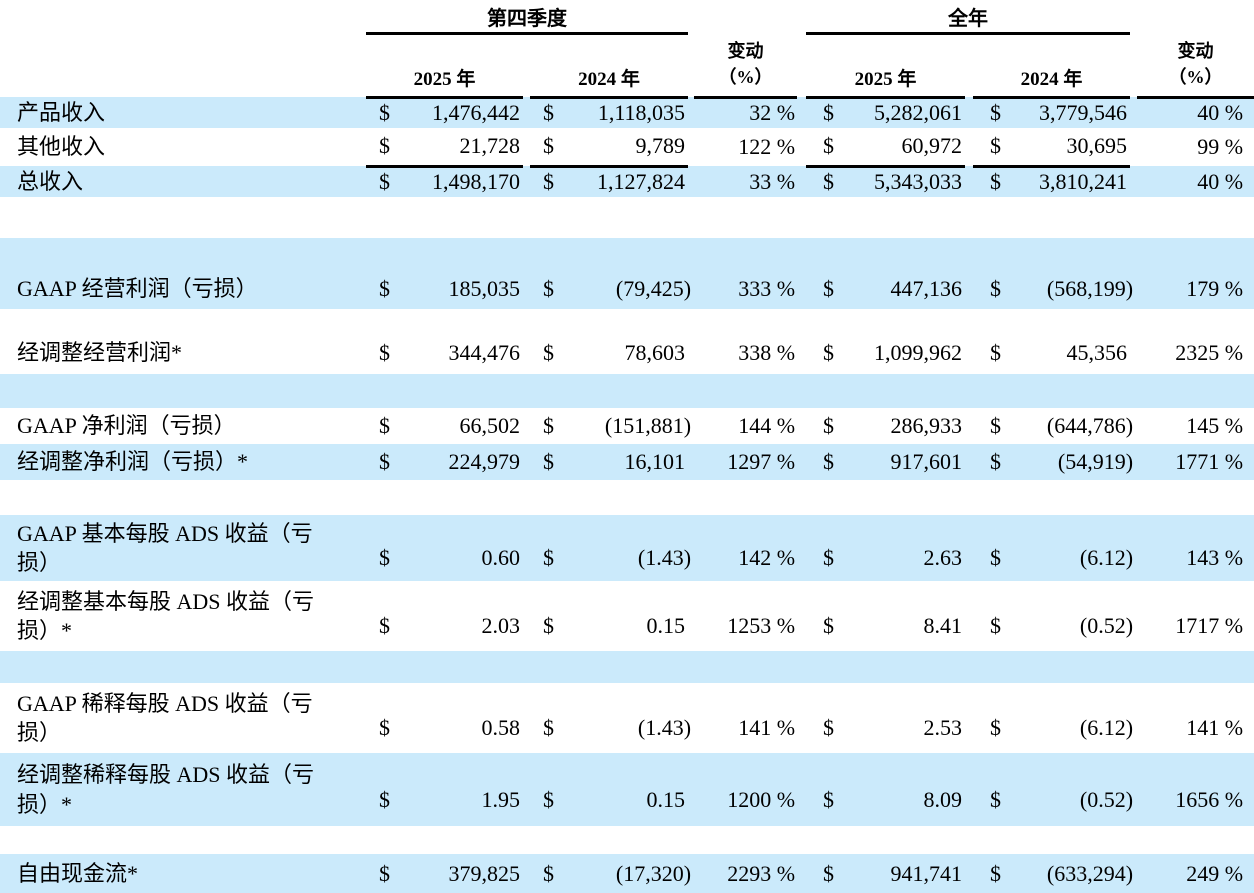  Describe the element at coordinates (444, 112) in the screenshot. I see `q4-2025-value-cell: $1,476,442` at that location.